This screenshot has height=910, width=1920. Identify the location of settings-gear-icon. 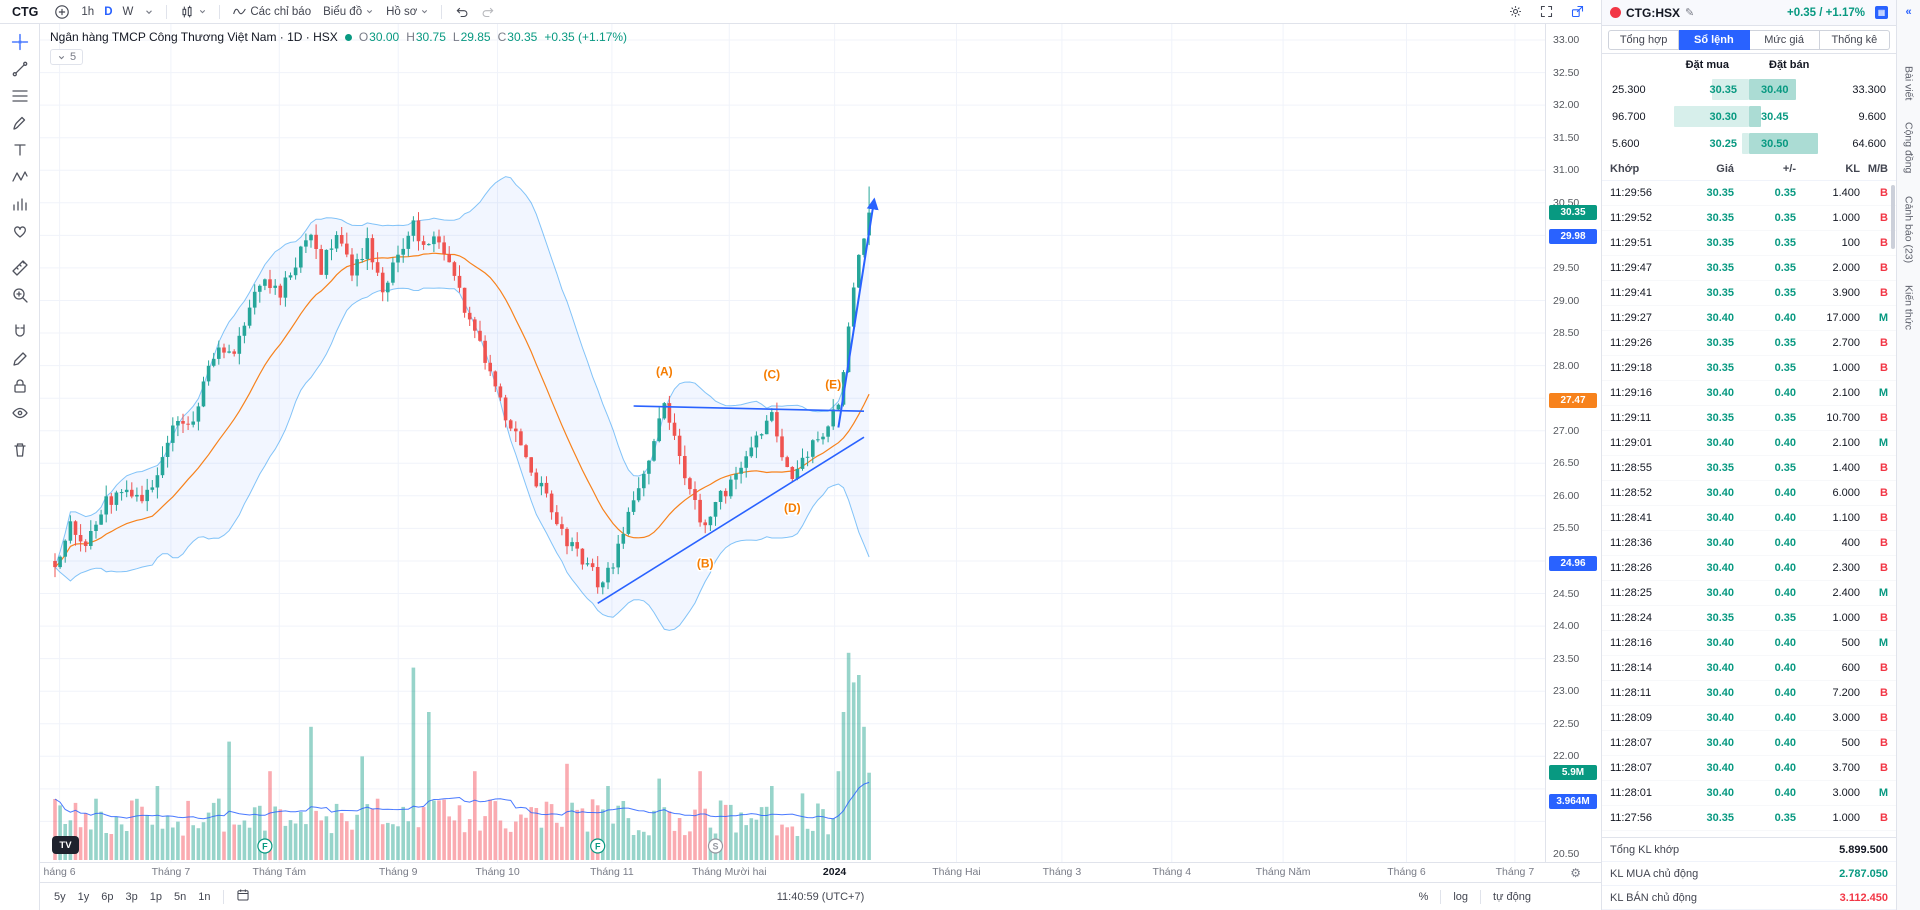
(1515, 12).